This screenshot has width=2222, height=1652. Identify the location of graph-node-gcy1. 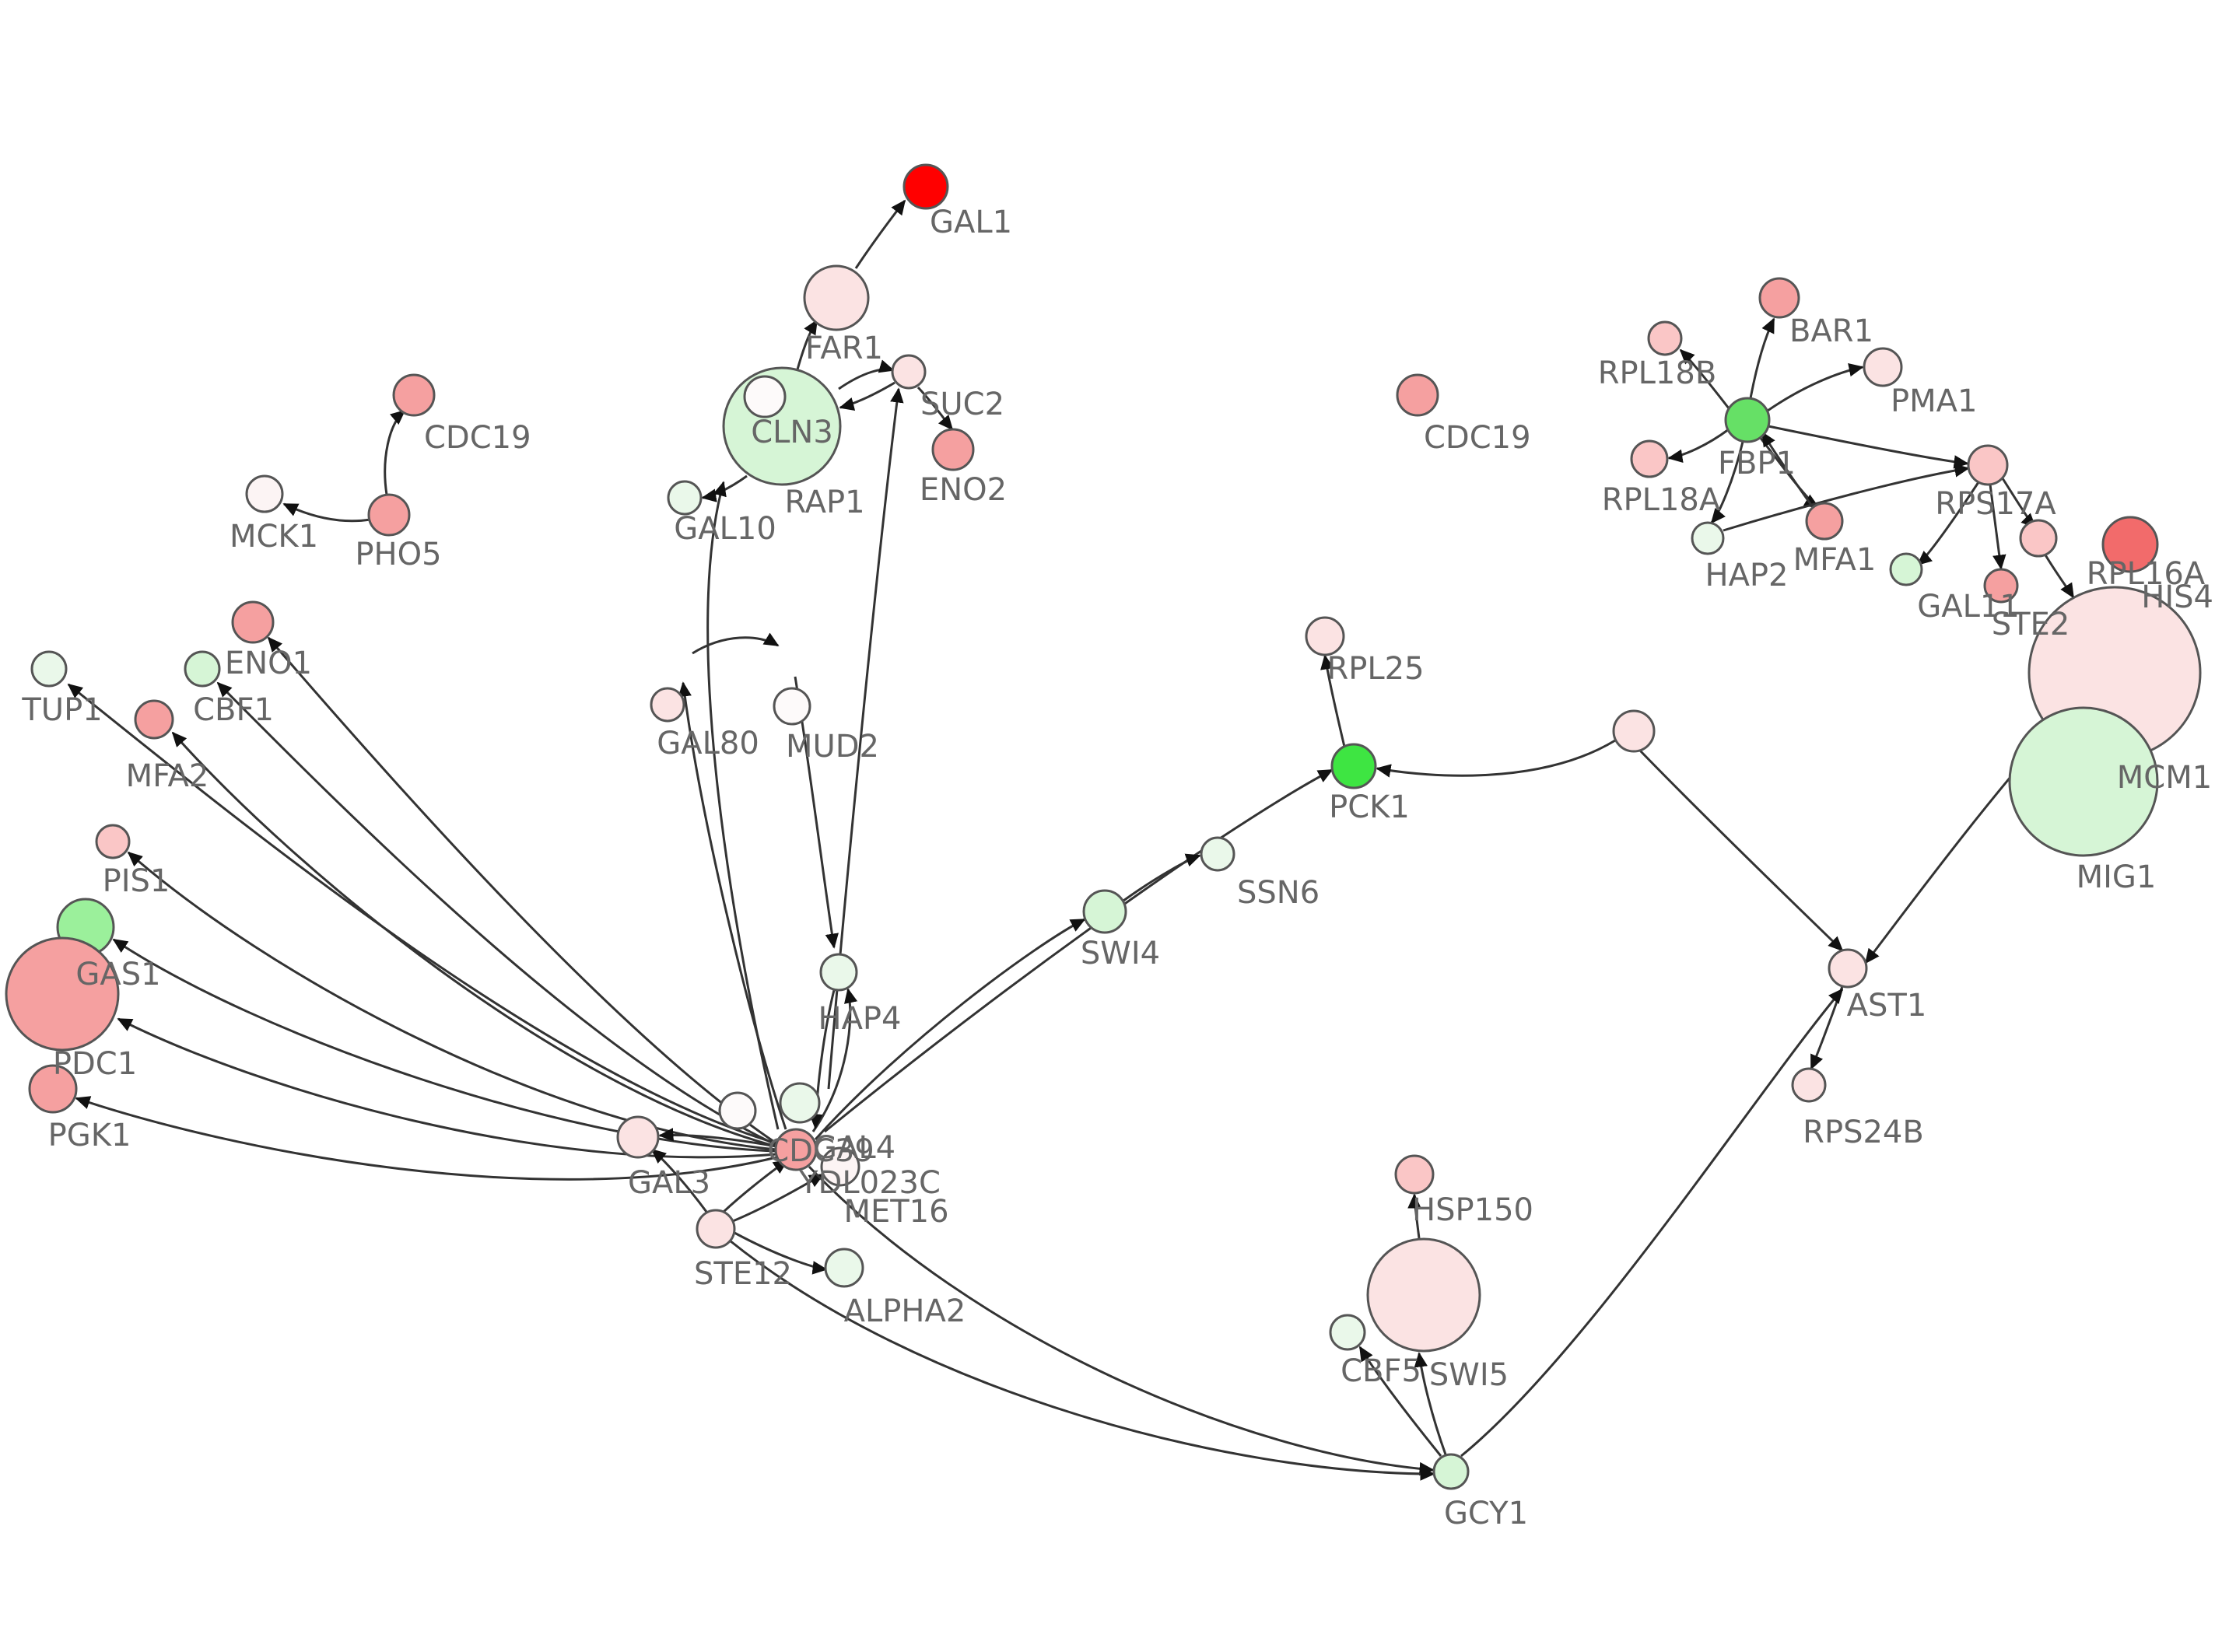
(1451, 1472).